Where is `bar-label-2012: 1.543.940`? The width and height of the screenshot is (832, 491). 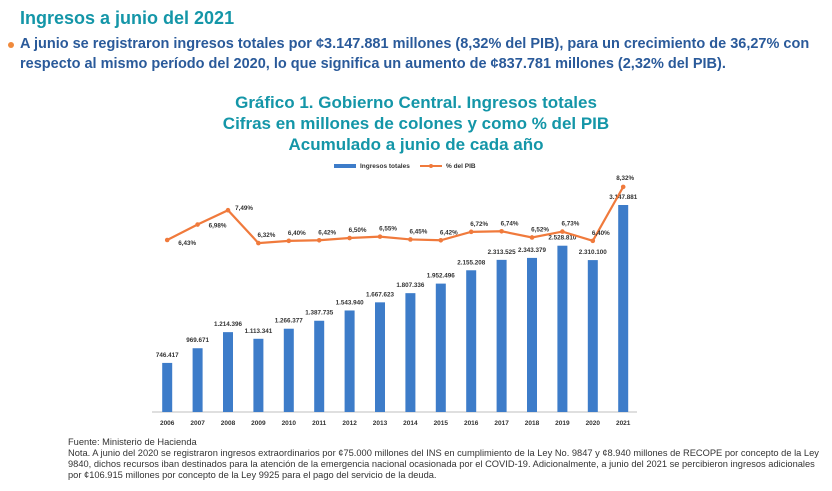
bar-label-2012: 1.543.940 is located at coordinates (350, 302).